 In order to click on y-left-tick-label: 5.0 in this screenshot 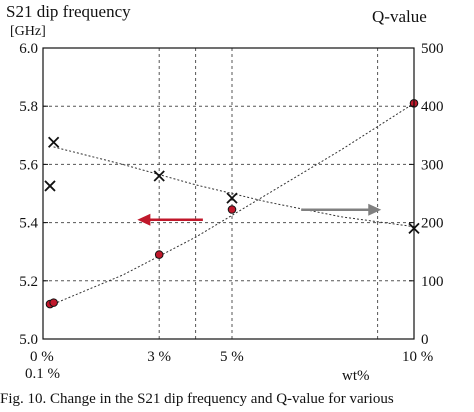, I will do `click(28, 340)`.